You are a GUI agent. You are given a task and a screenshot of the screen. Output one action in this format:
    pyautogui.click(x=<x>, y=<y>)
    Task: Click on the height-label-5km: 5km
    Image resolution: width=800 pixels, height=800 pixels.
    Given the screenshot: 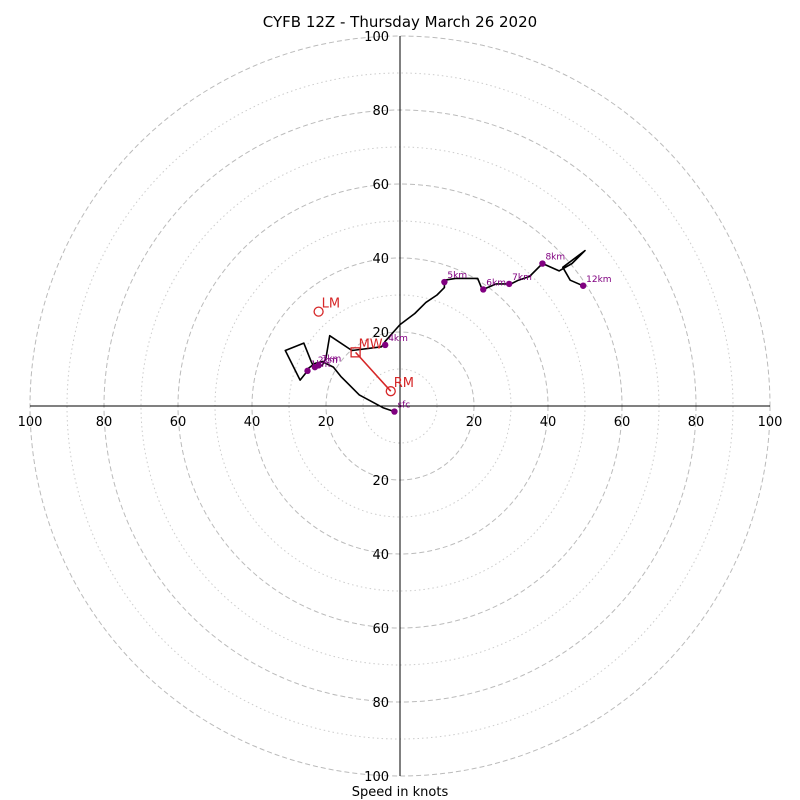 What is the action you would take?
    pyautogui.click(x=457, y=276)
    